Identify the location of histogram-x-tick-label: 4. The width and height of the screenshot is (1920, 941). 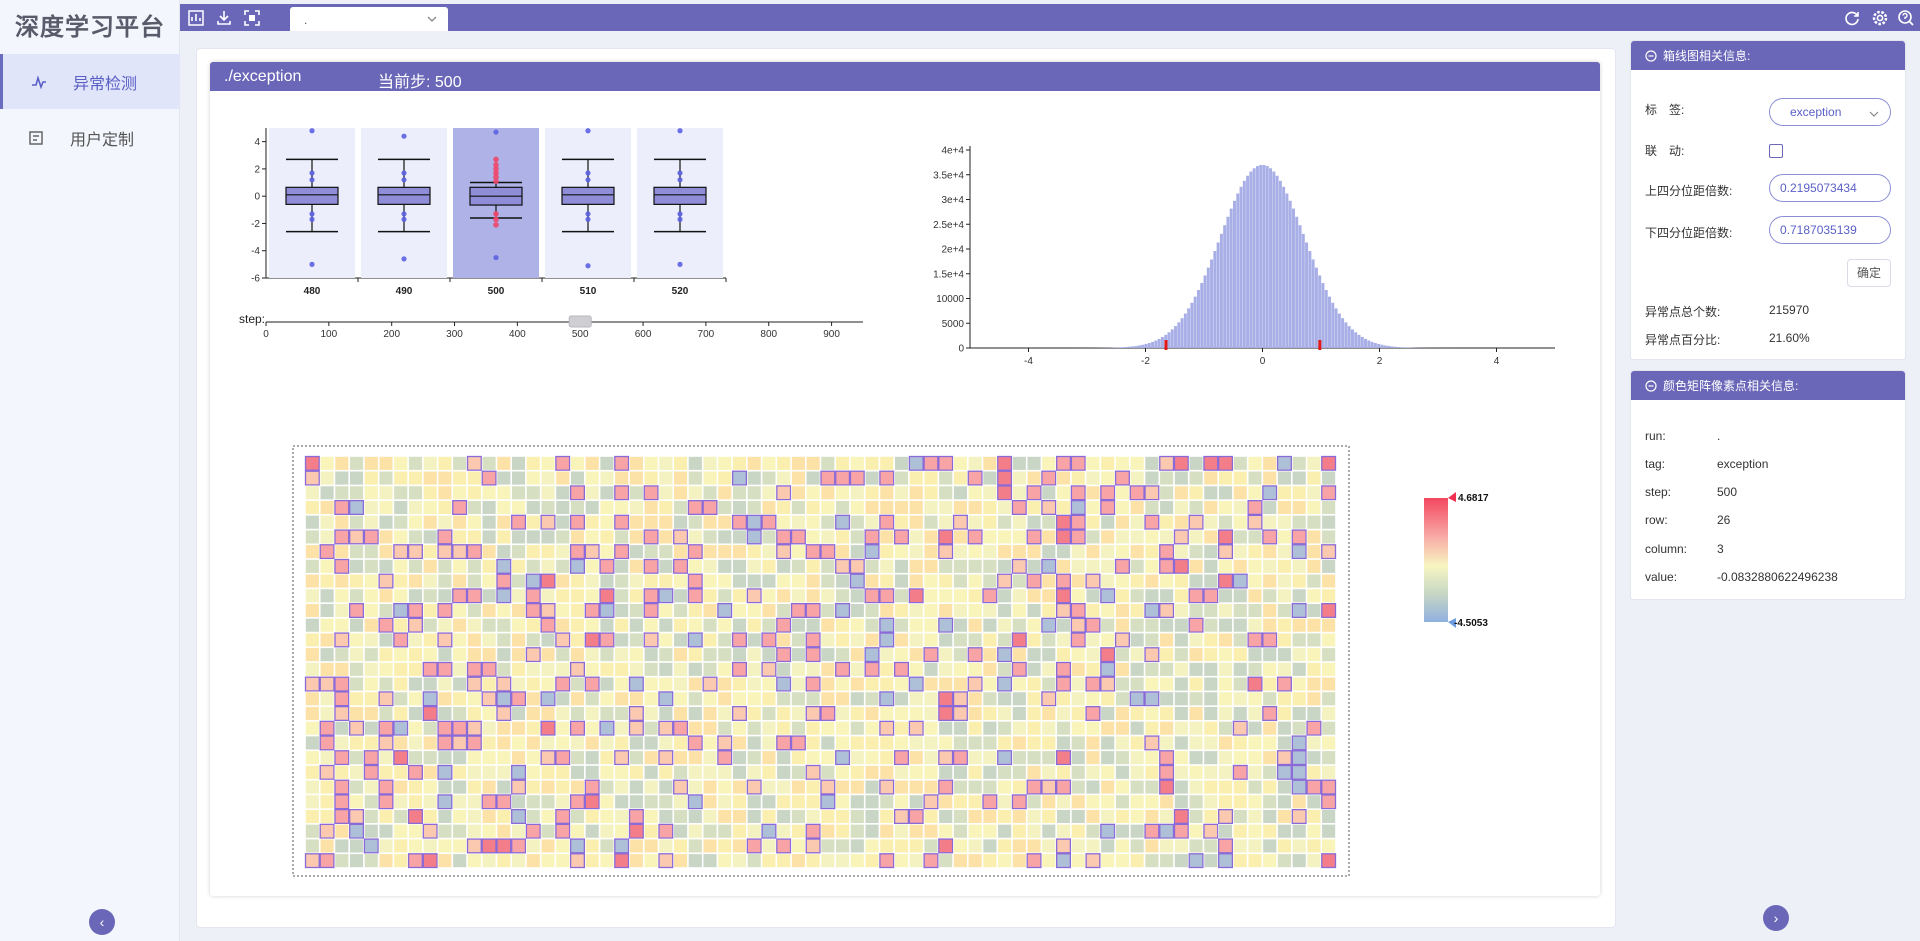
(1497, 361).